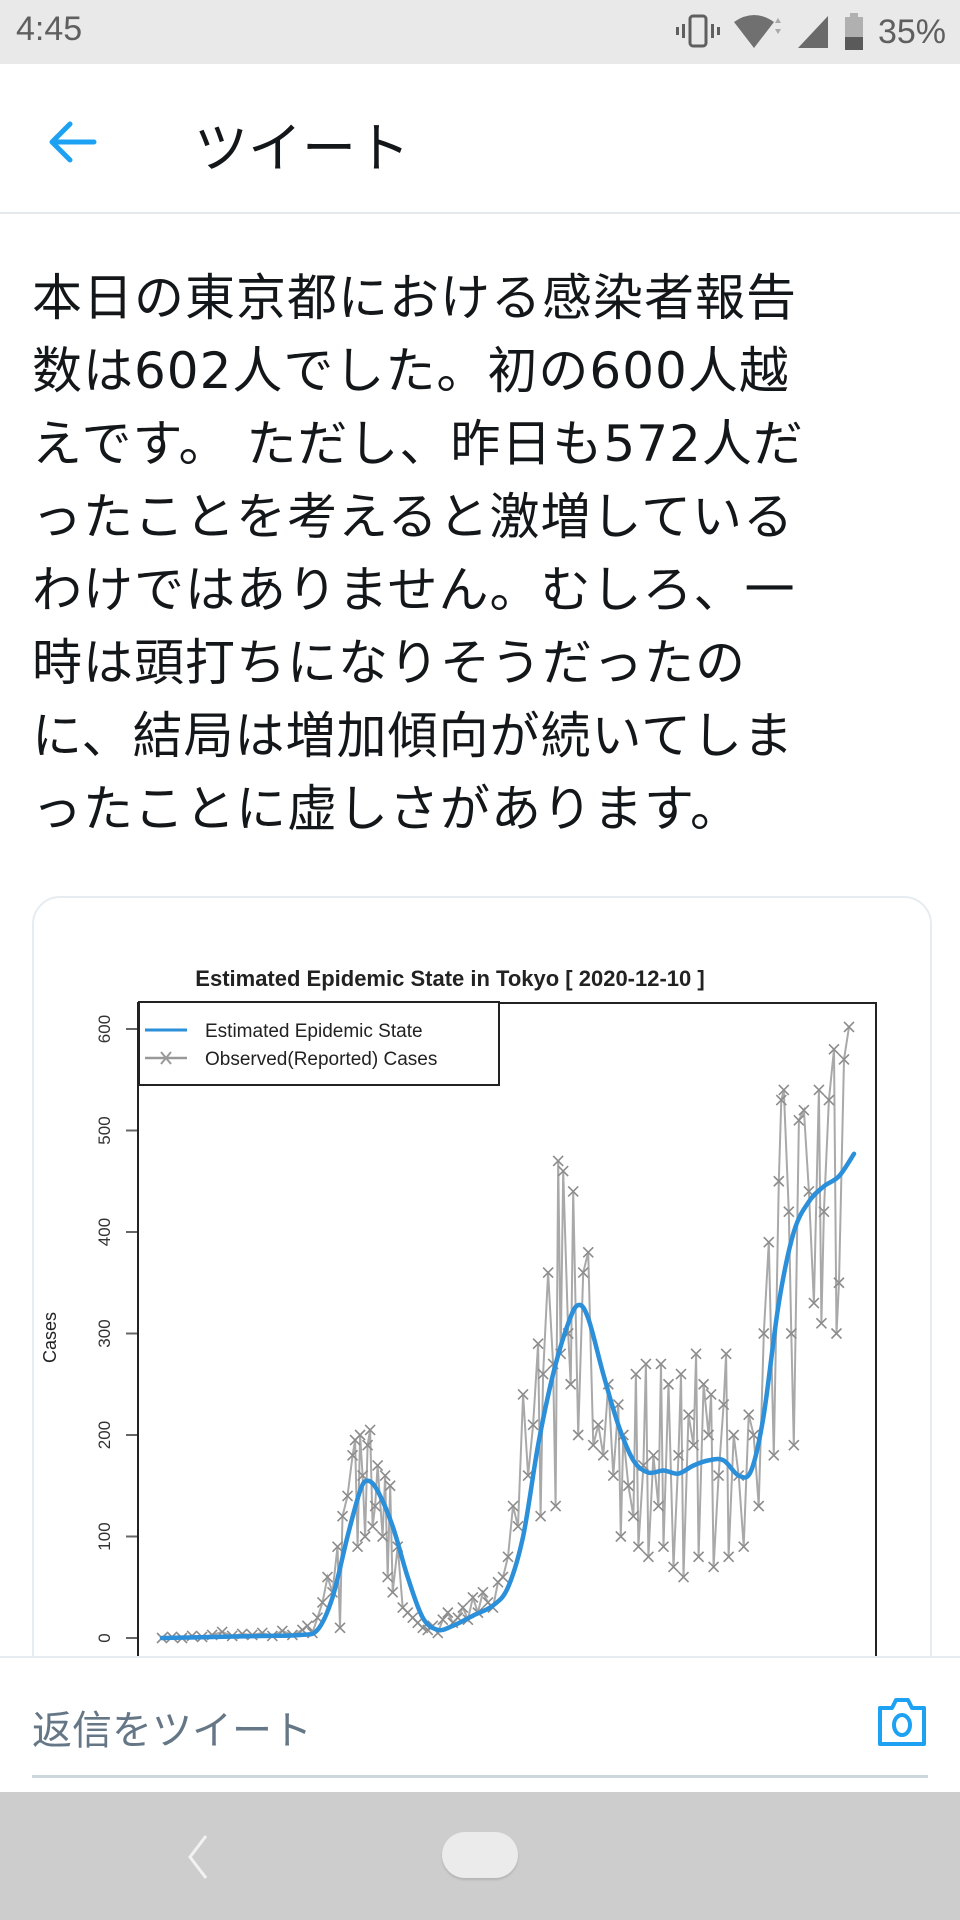 This screenshot has height=1920, width=960. I want to click on nav-back-button, so click(200, 1857).